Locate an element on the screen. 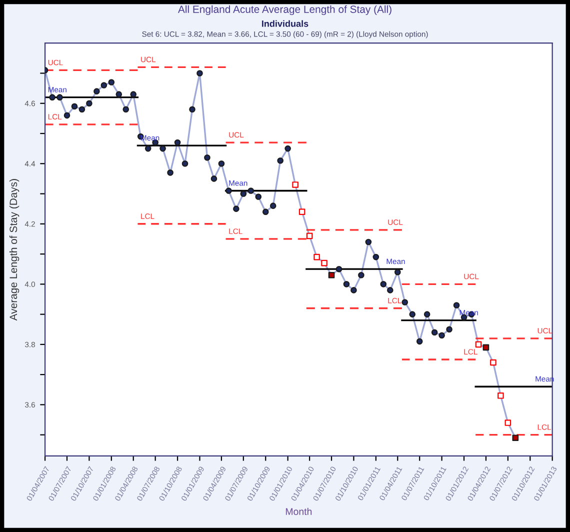 The height and width of the screenshot is (532, 570). x-axis-title: Month is located at coordinates (299, 512).